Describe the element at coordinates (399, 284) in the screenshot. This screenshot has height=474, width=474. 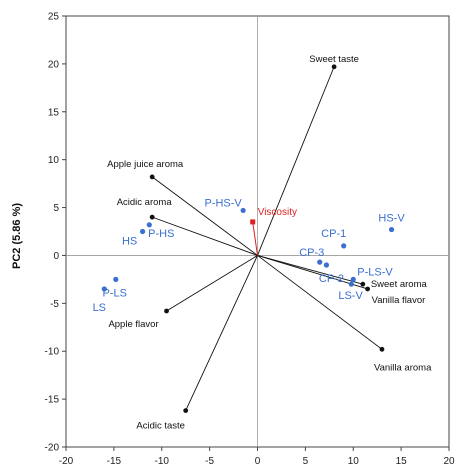
I see `loading-label: Sweet aroma` at that location.